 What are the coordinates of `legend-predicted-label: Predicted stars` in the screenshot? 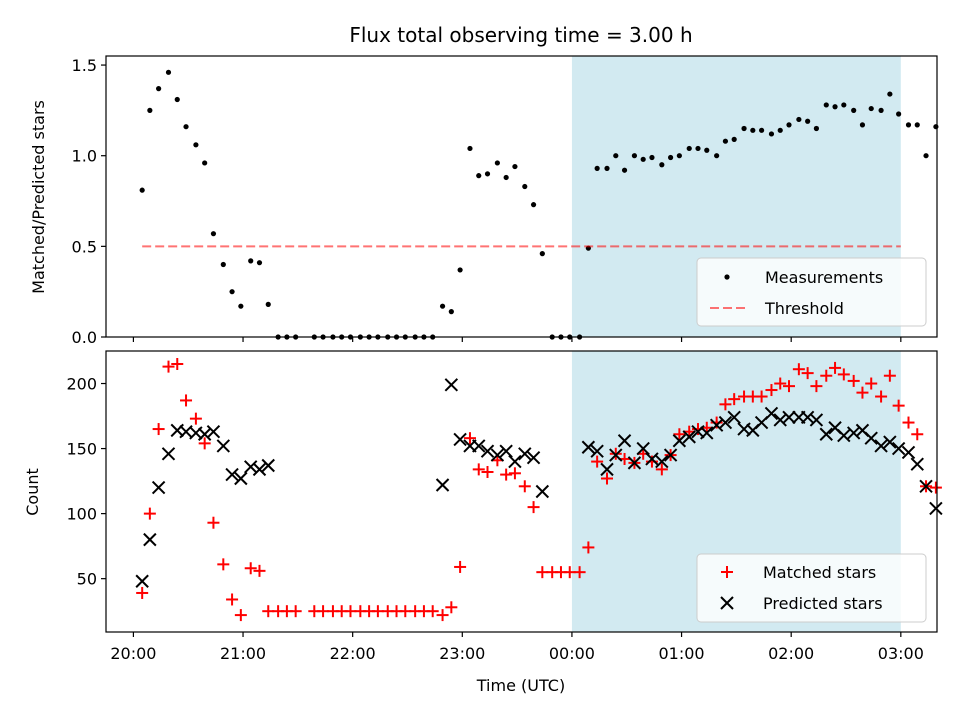 It's located at (823, 603).